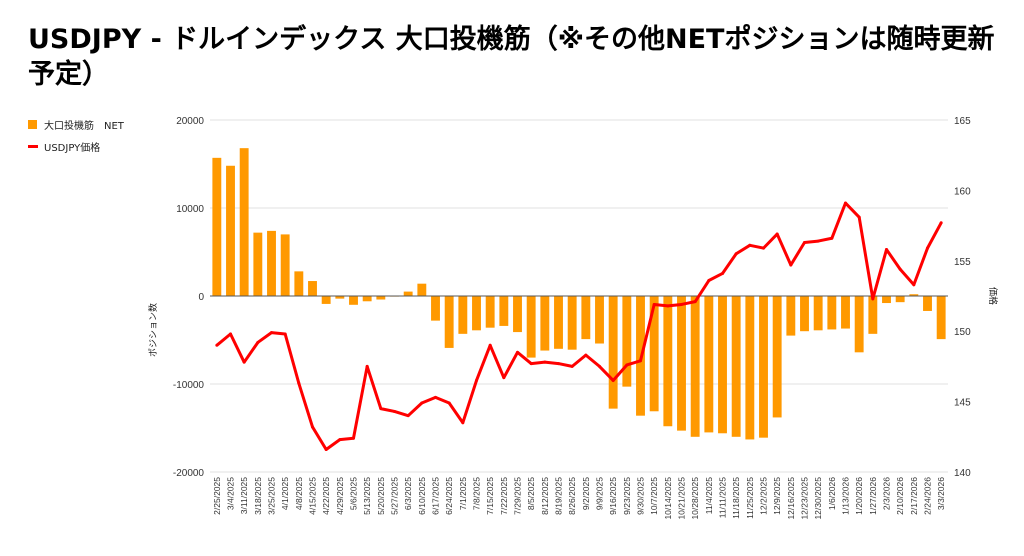 This screenshot has width=1024, height=556. Describe the element at coordinates (231, 493) in the screenshot. I see `x-tick-label: 3/4/2025` at that location.